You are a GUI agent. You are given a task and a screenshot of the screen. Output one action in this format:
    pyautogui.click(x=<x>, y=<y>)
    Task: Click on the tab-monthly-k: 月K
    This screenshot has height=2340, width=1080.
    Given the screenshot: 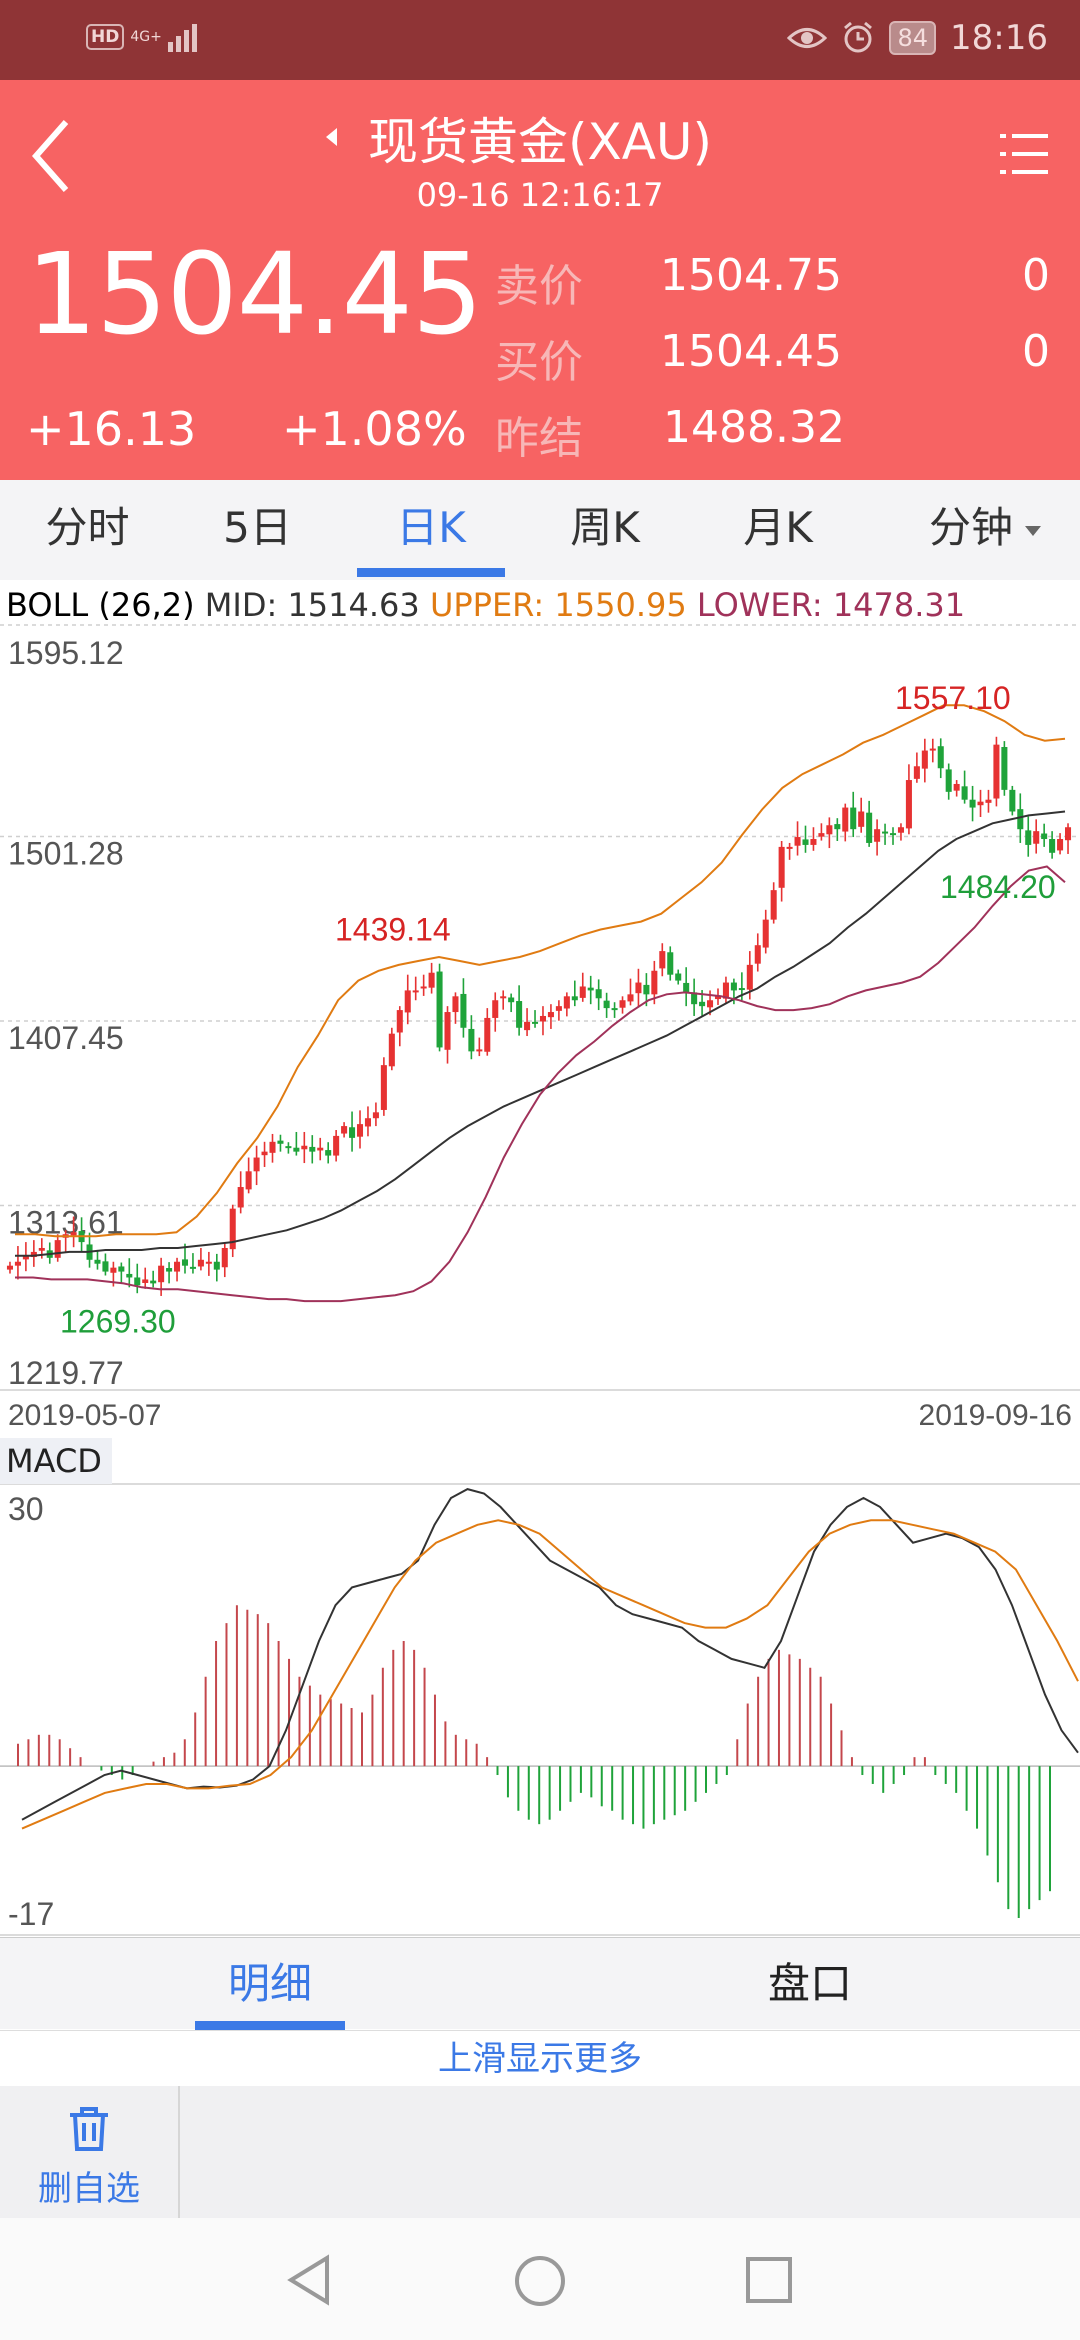 What is the action you would take?
    pyautogui.click(x=778, y=527)
    